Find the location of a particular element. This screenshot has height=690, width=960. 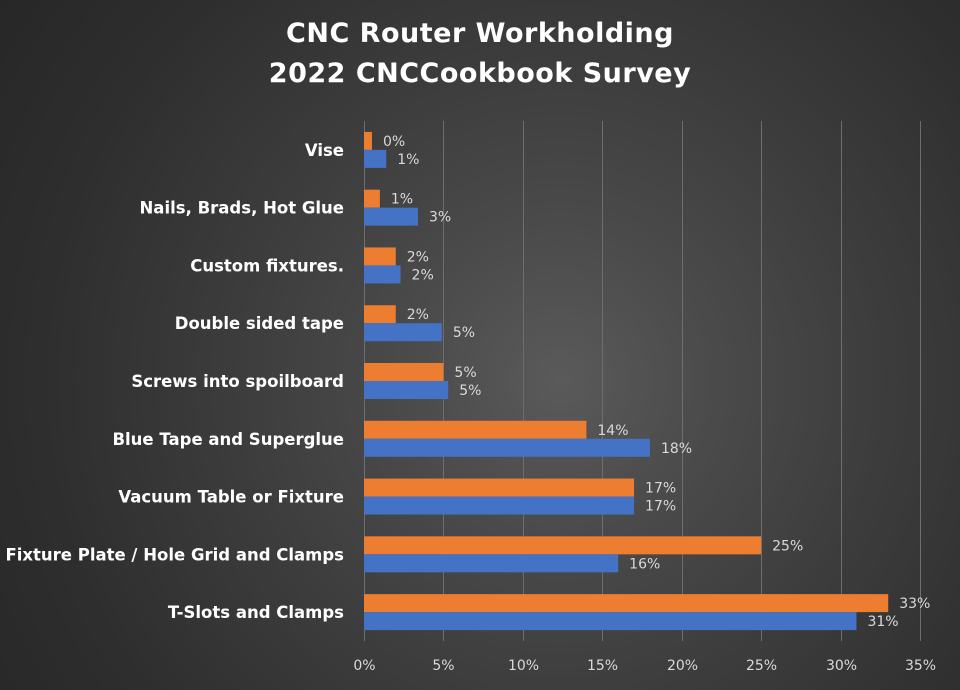

category-label: Custom fixtures. is located at coordinates (267, 265).